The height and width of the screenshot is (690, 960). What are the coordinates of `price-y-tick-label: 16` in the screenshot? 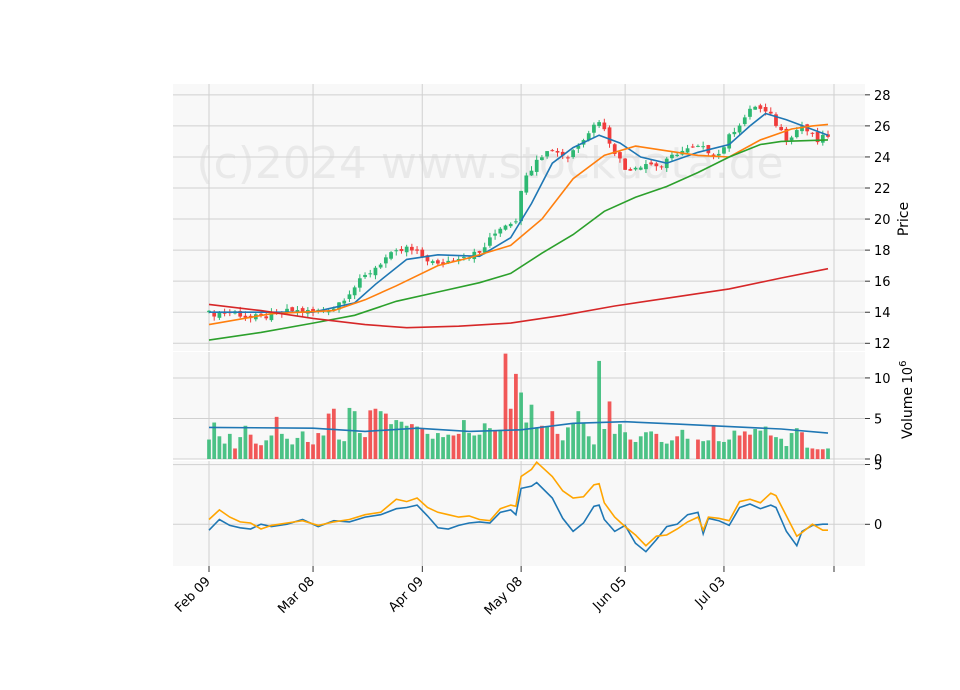 It's located at (882, 282).